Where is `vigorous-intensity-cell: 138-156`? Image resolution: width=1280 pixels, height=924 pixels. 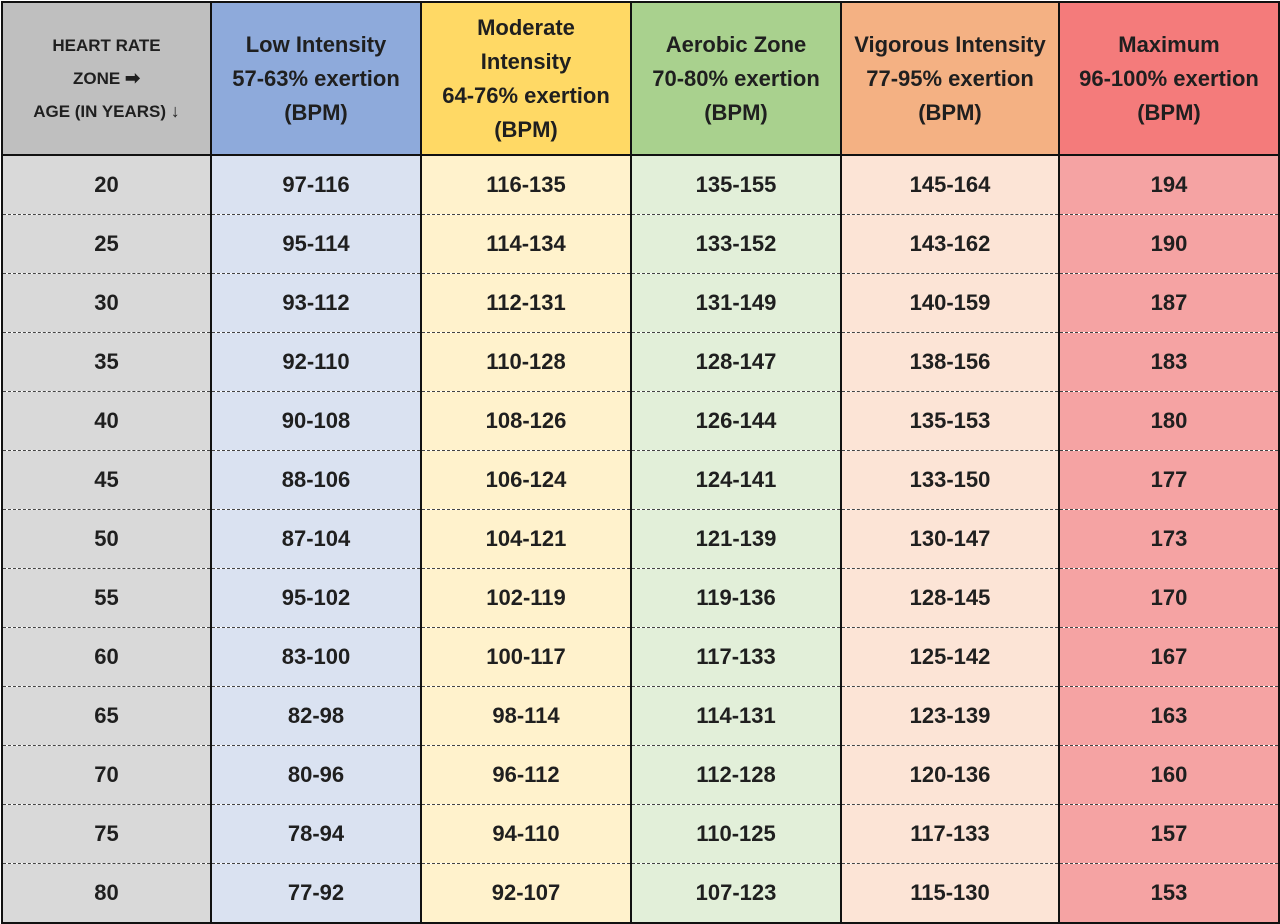 vigorous-intensity-cell: 138-156 is located at coordinates (950, 362).